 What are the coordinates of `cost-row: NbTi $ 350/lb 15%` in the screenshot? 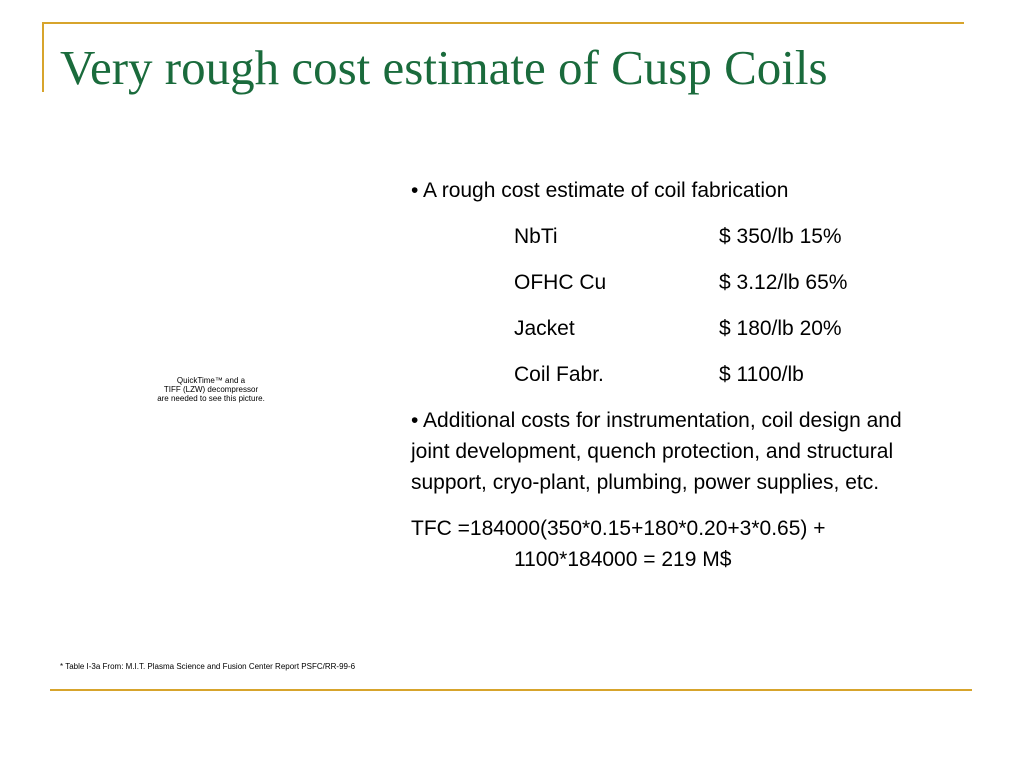 It's located at (691, 236).